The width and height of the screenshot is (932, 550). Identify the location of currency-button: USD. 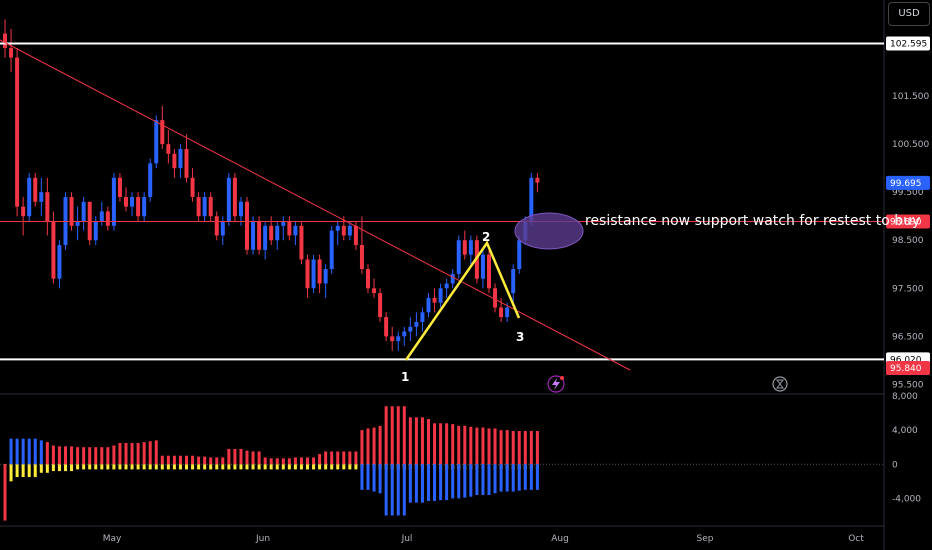
(909, 14).